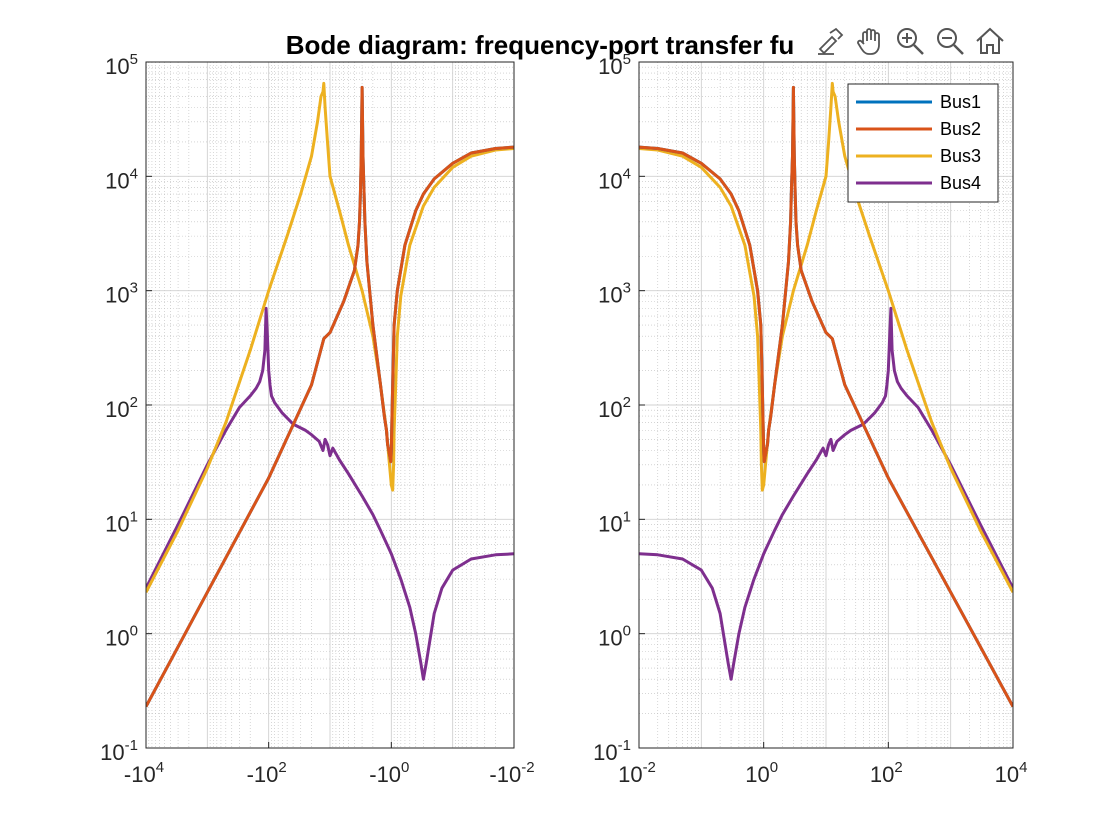  I want to click on legend-label-bus4: Bus4, so click(960, 183).